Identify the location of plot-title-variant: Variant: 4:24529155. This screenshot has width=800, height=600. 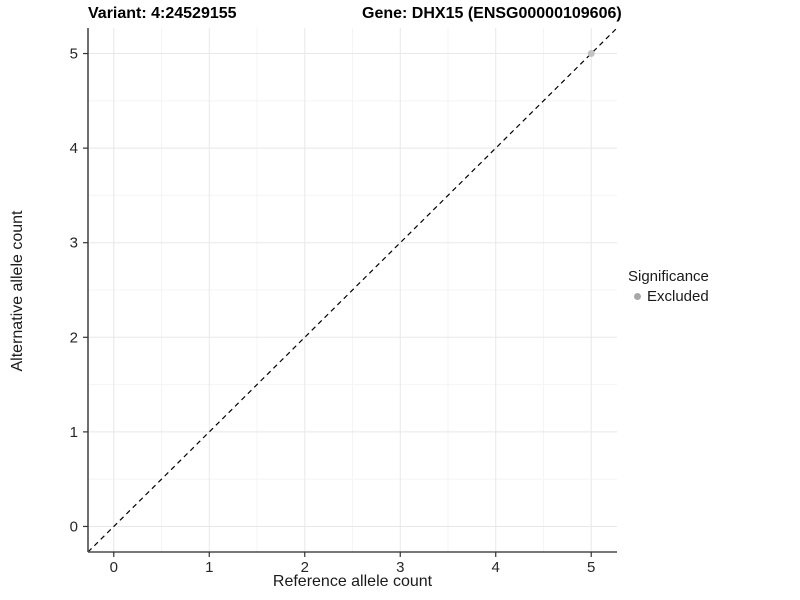
(162, 13).